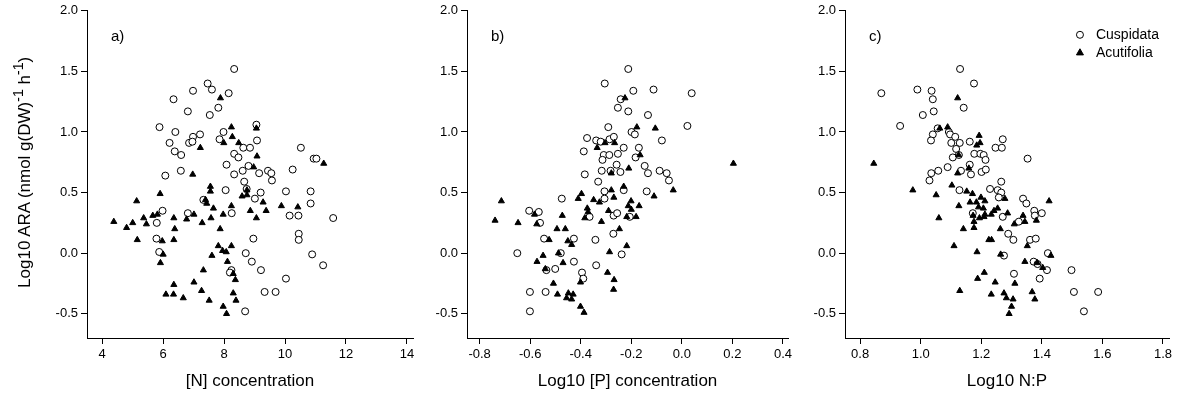  What do you see at coordinates (102, 354) in the screenshot?
I see `x-tick-label: 4` at bounding box center [102, 354].